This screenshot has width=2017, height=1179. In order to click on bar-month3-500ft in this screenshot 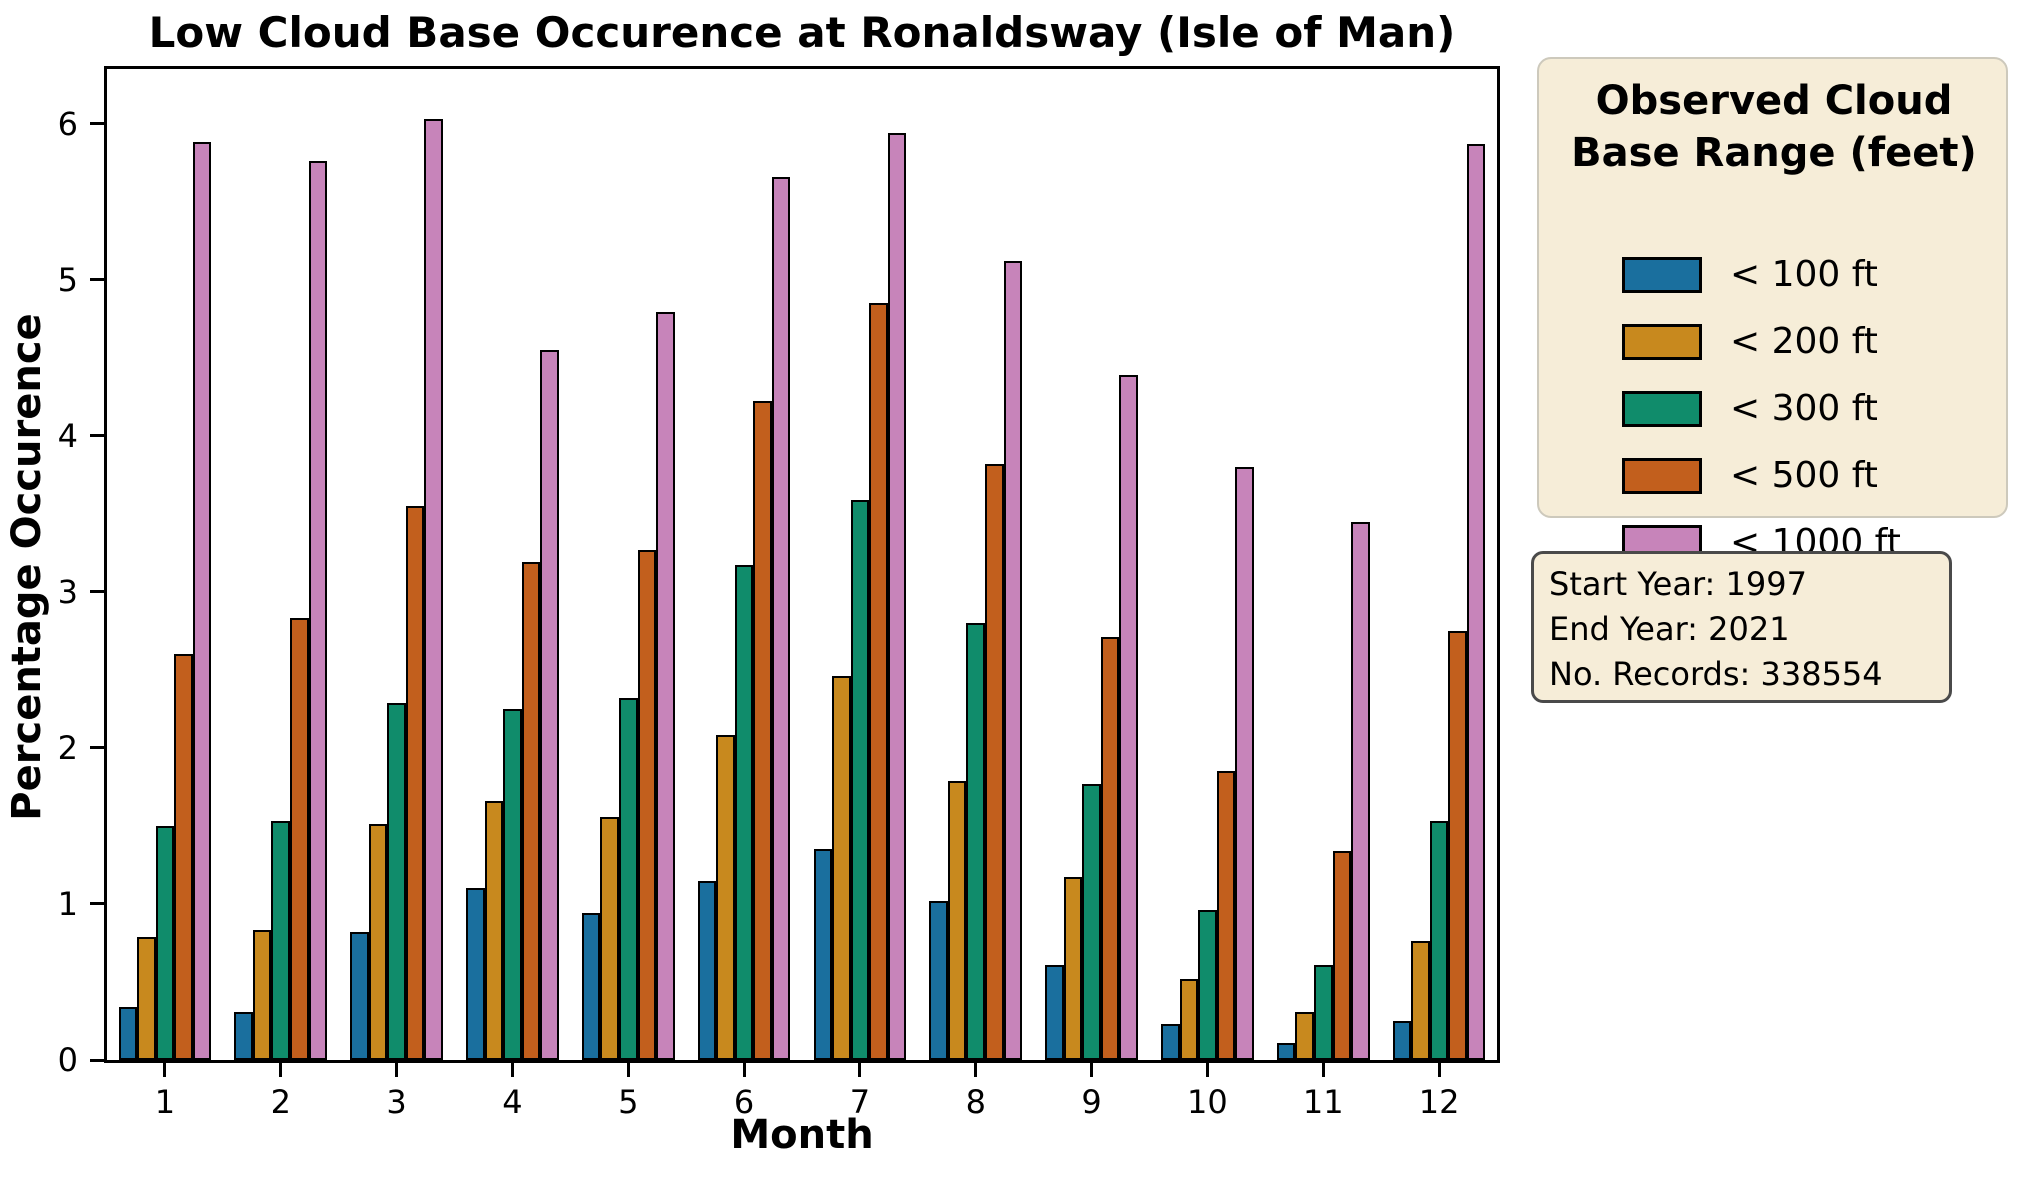, I will do `click(415, 782)`.